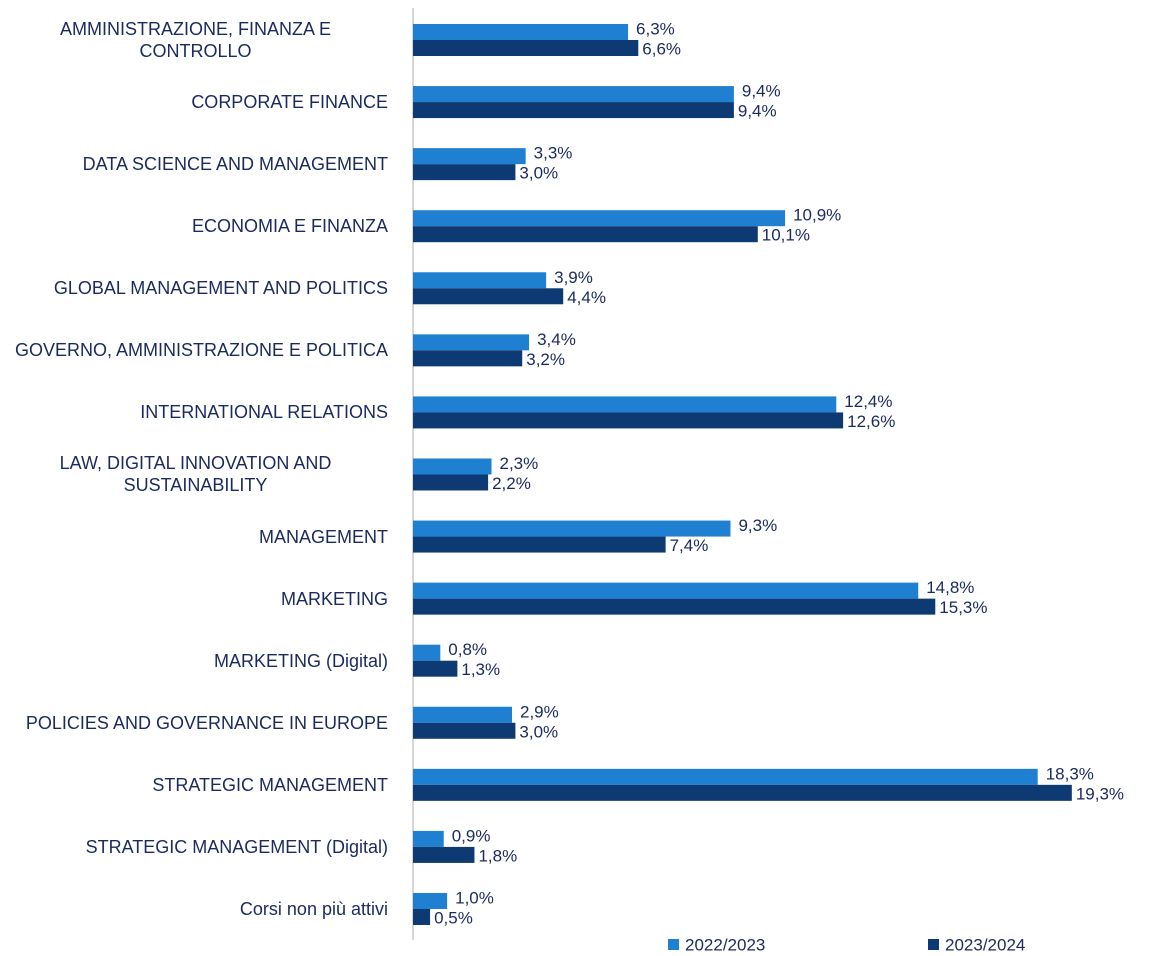  What do you see at coordinates (264, 412) in the screenshot?
I see `category-label: INTERNATIONAL RELATIONS` at bounding box center [264, 412].